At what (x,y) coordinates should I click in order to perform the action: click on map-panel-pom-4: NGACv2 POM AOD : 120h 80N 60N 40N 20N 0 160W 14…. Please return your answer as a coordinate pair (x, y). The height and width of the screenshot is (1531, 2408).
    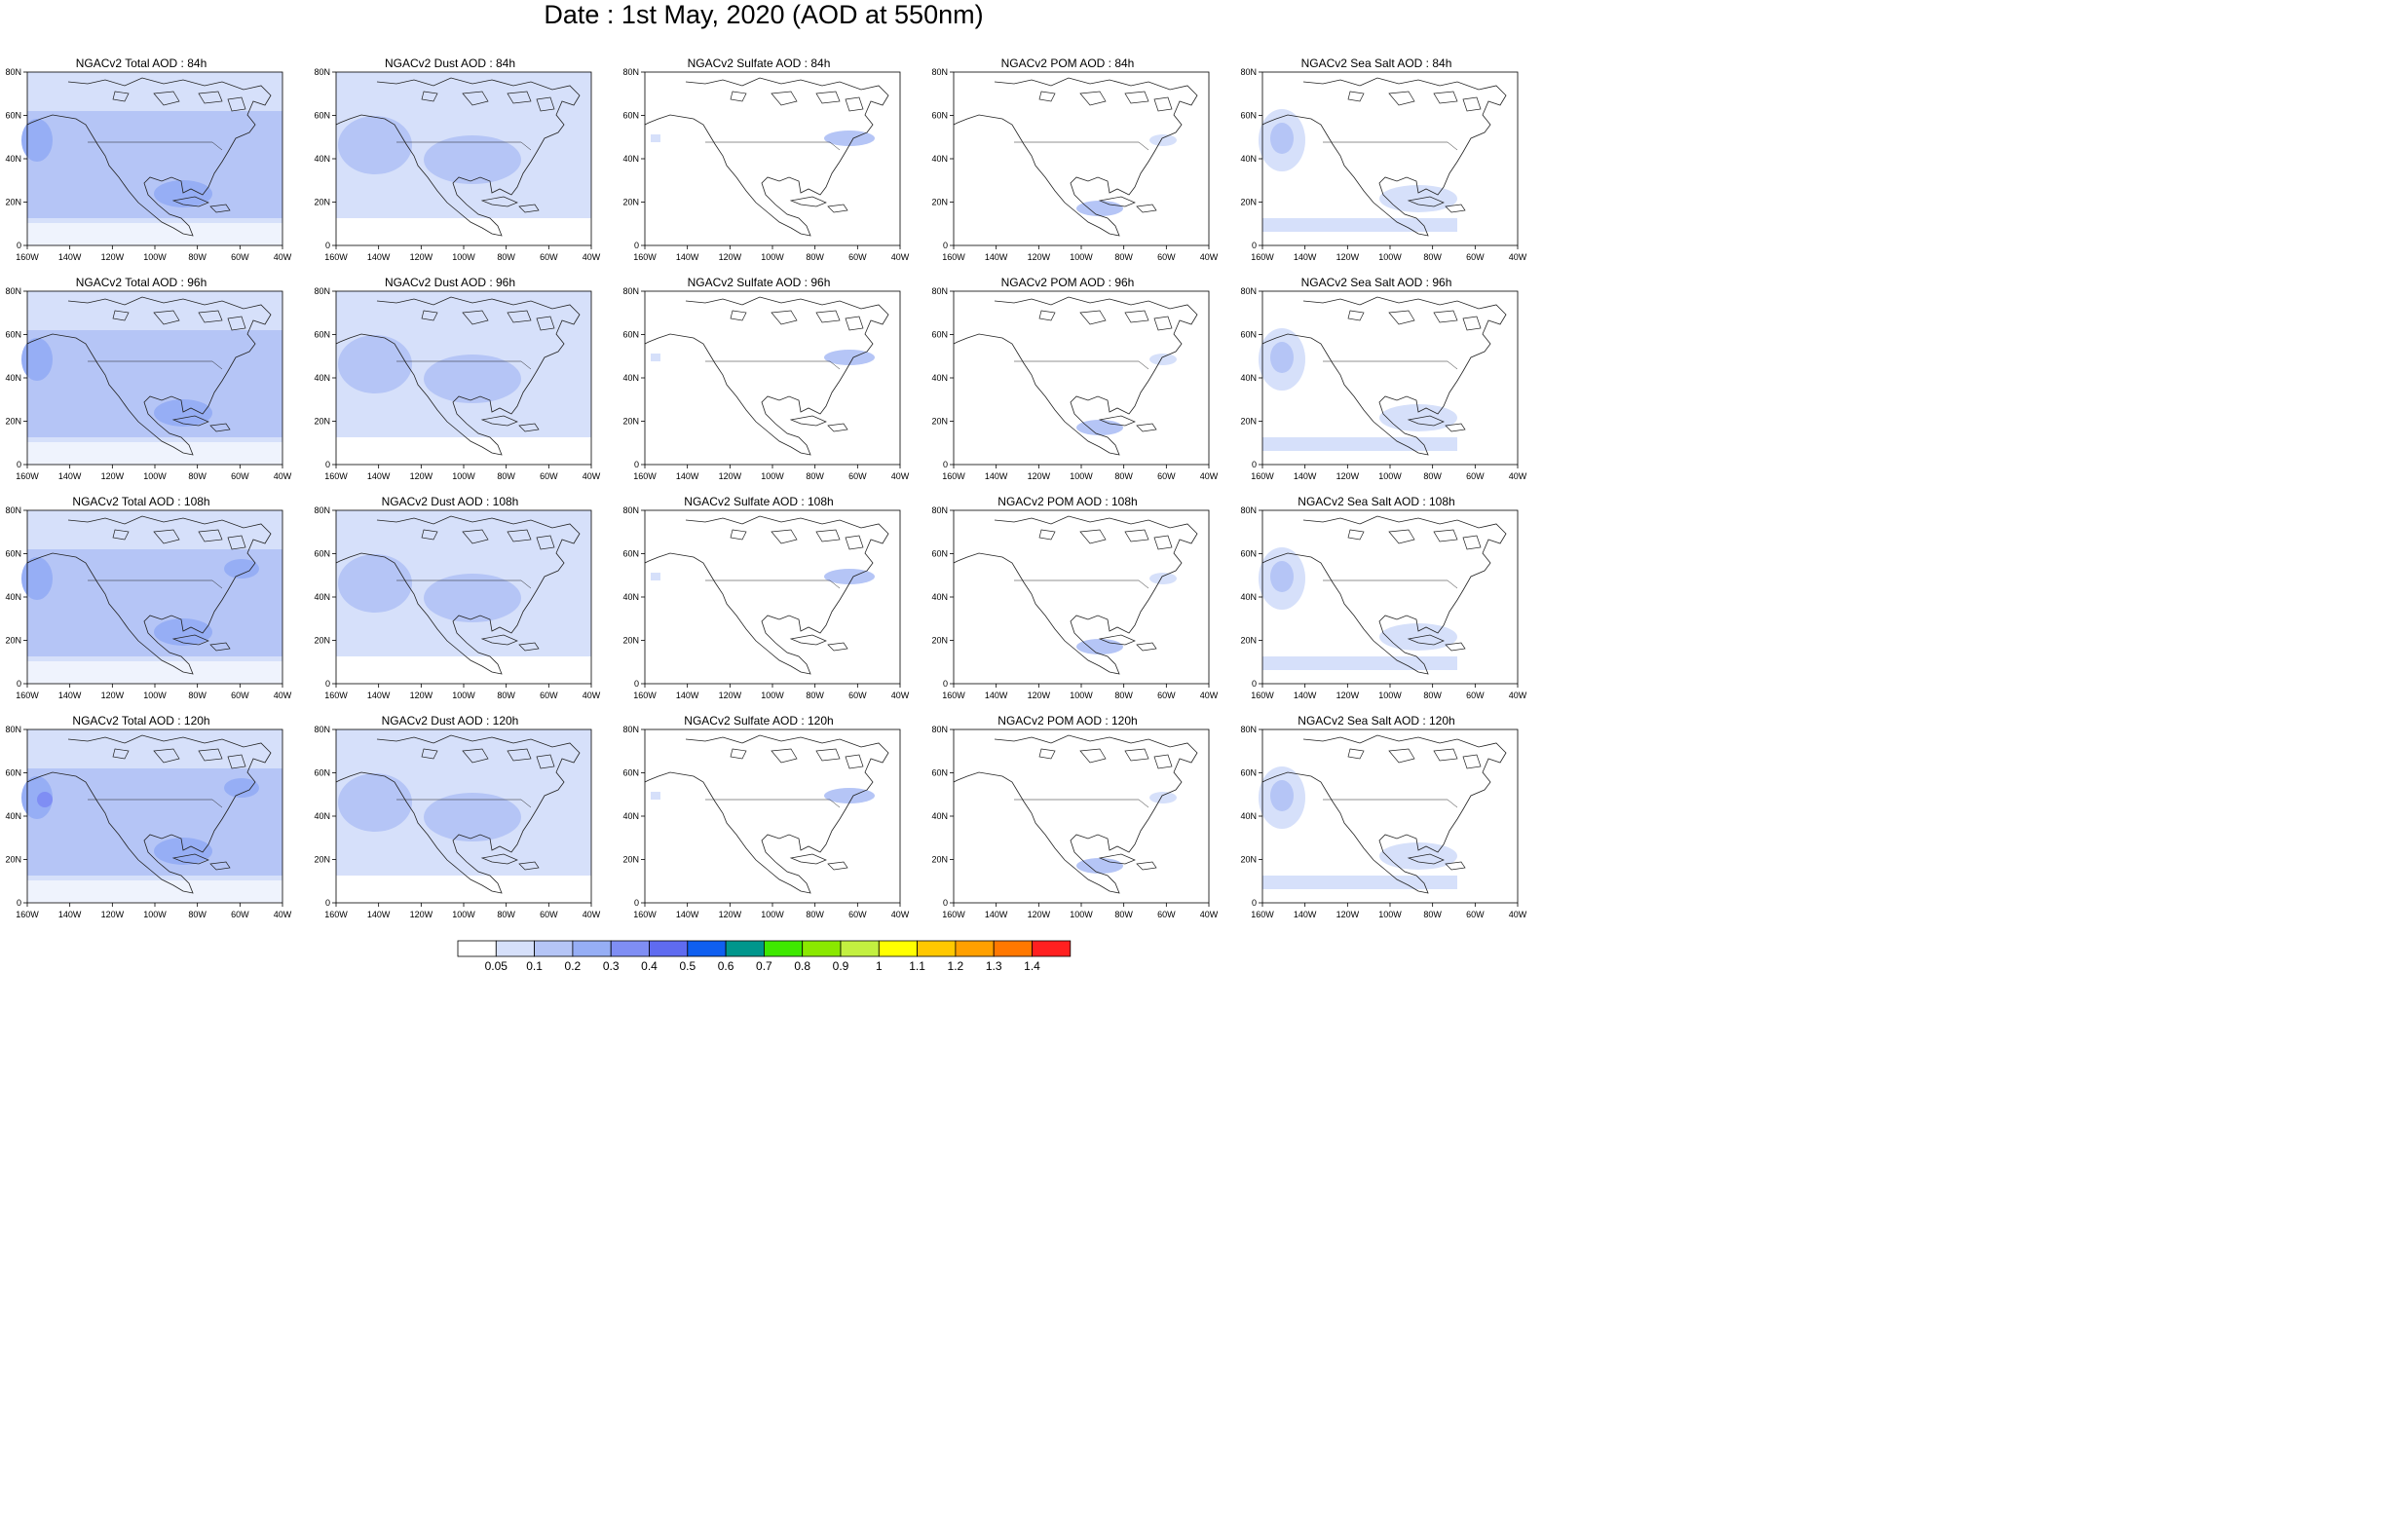
    Looking at the image, I should click on (1072, 821).